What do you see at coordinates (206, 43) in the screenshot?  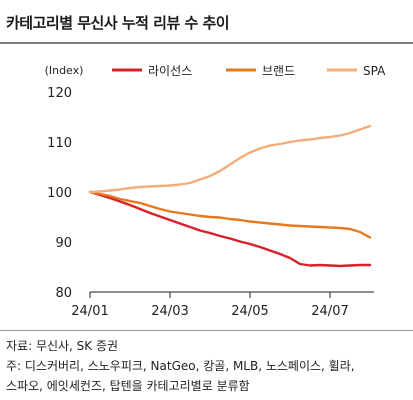 I see `title-divider` at bounding box center [206, 43].